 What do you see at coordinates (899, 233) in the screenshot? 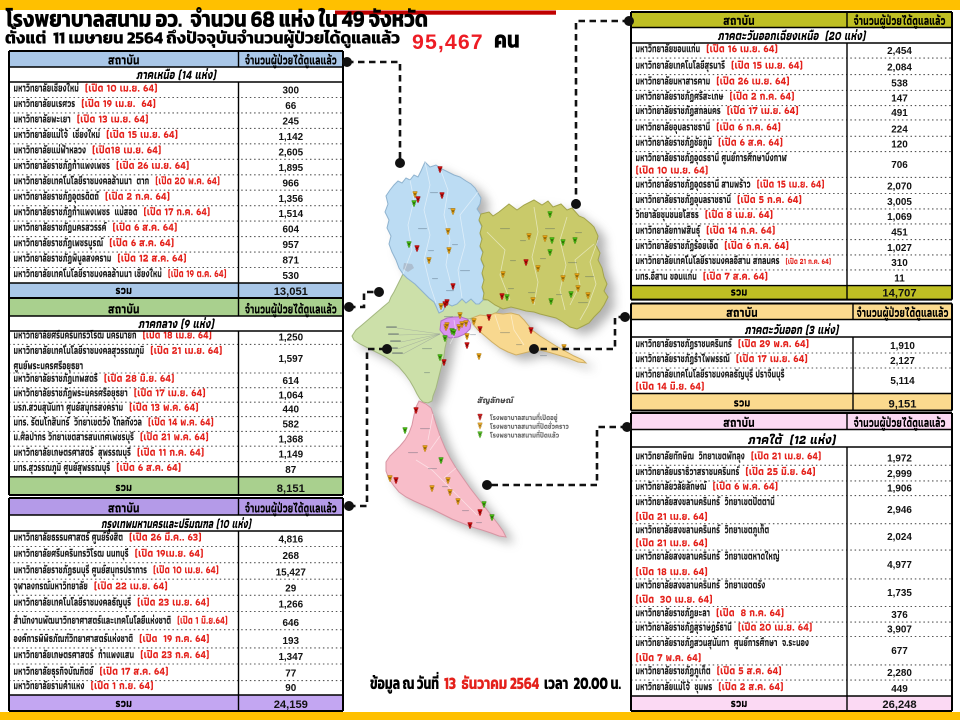
I see `svg-text: 451` at bounding box center [899, 233].